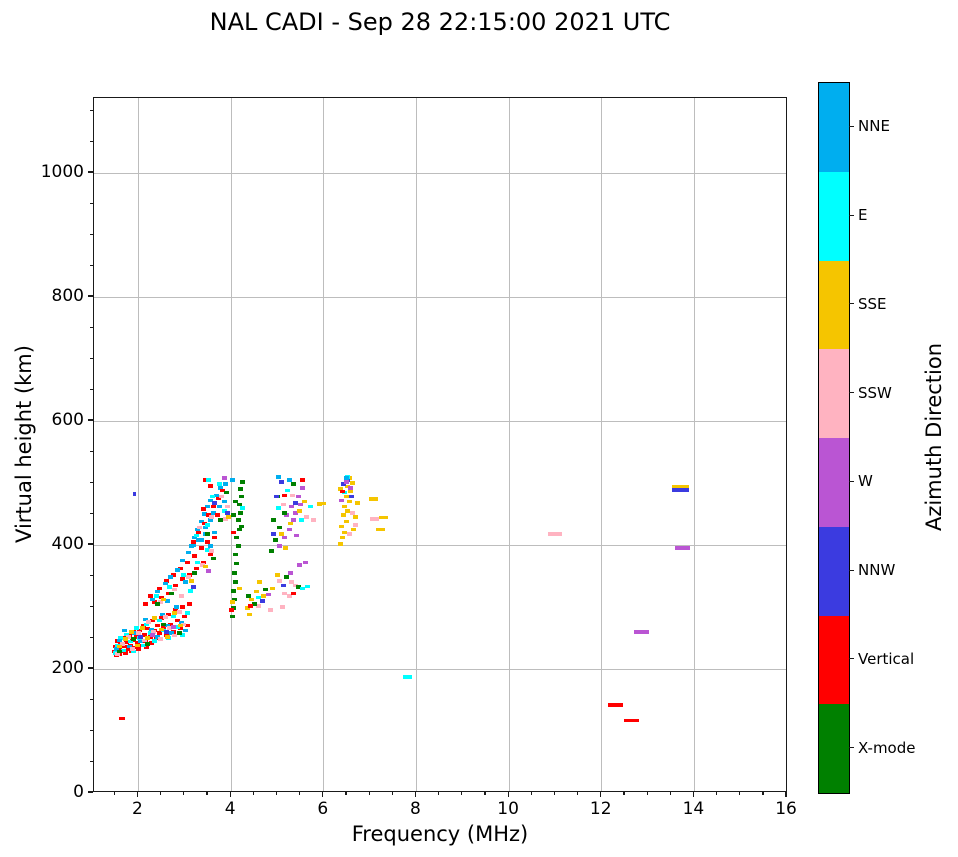  I want to click on grid-line-x, so click(694, 444).